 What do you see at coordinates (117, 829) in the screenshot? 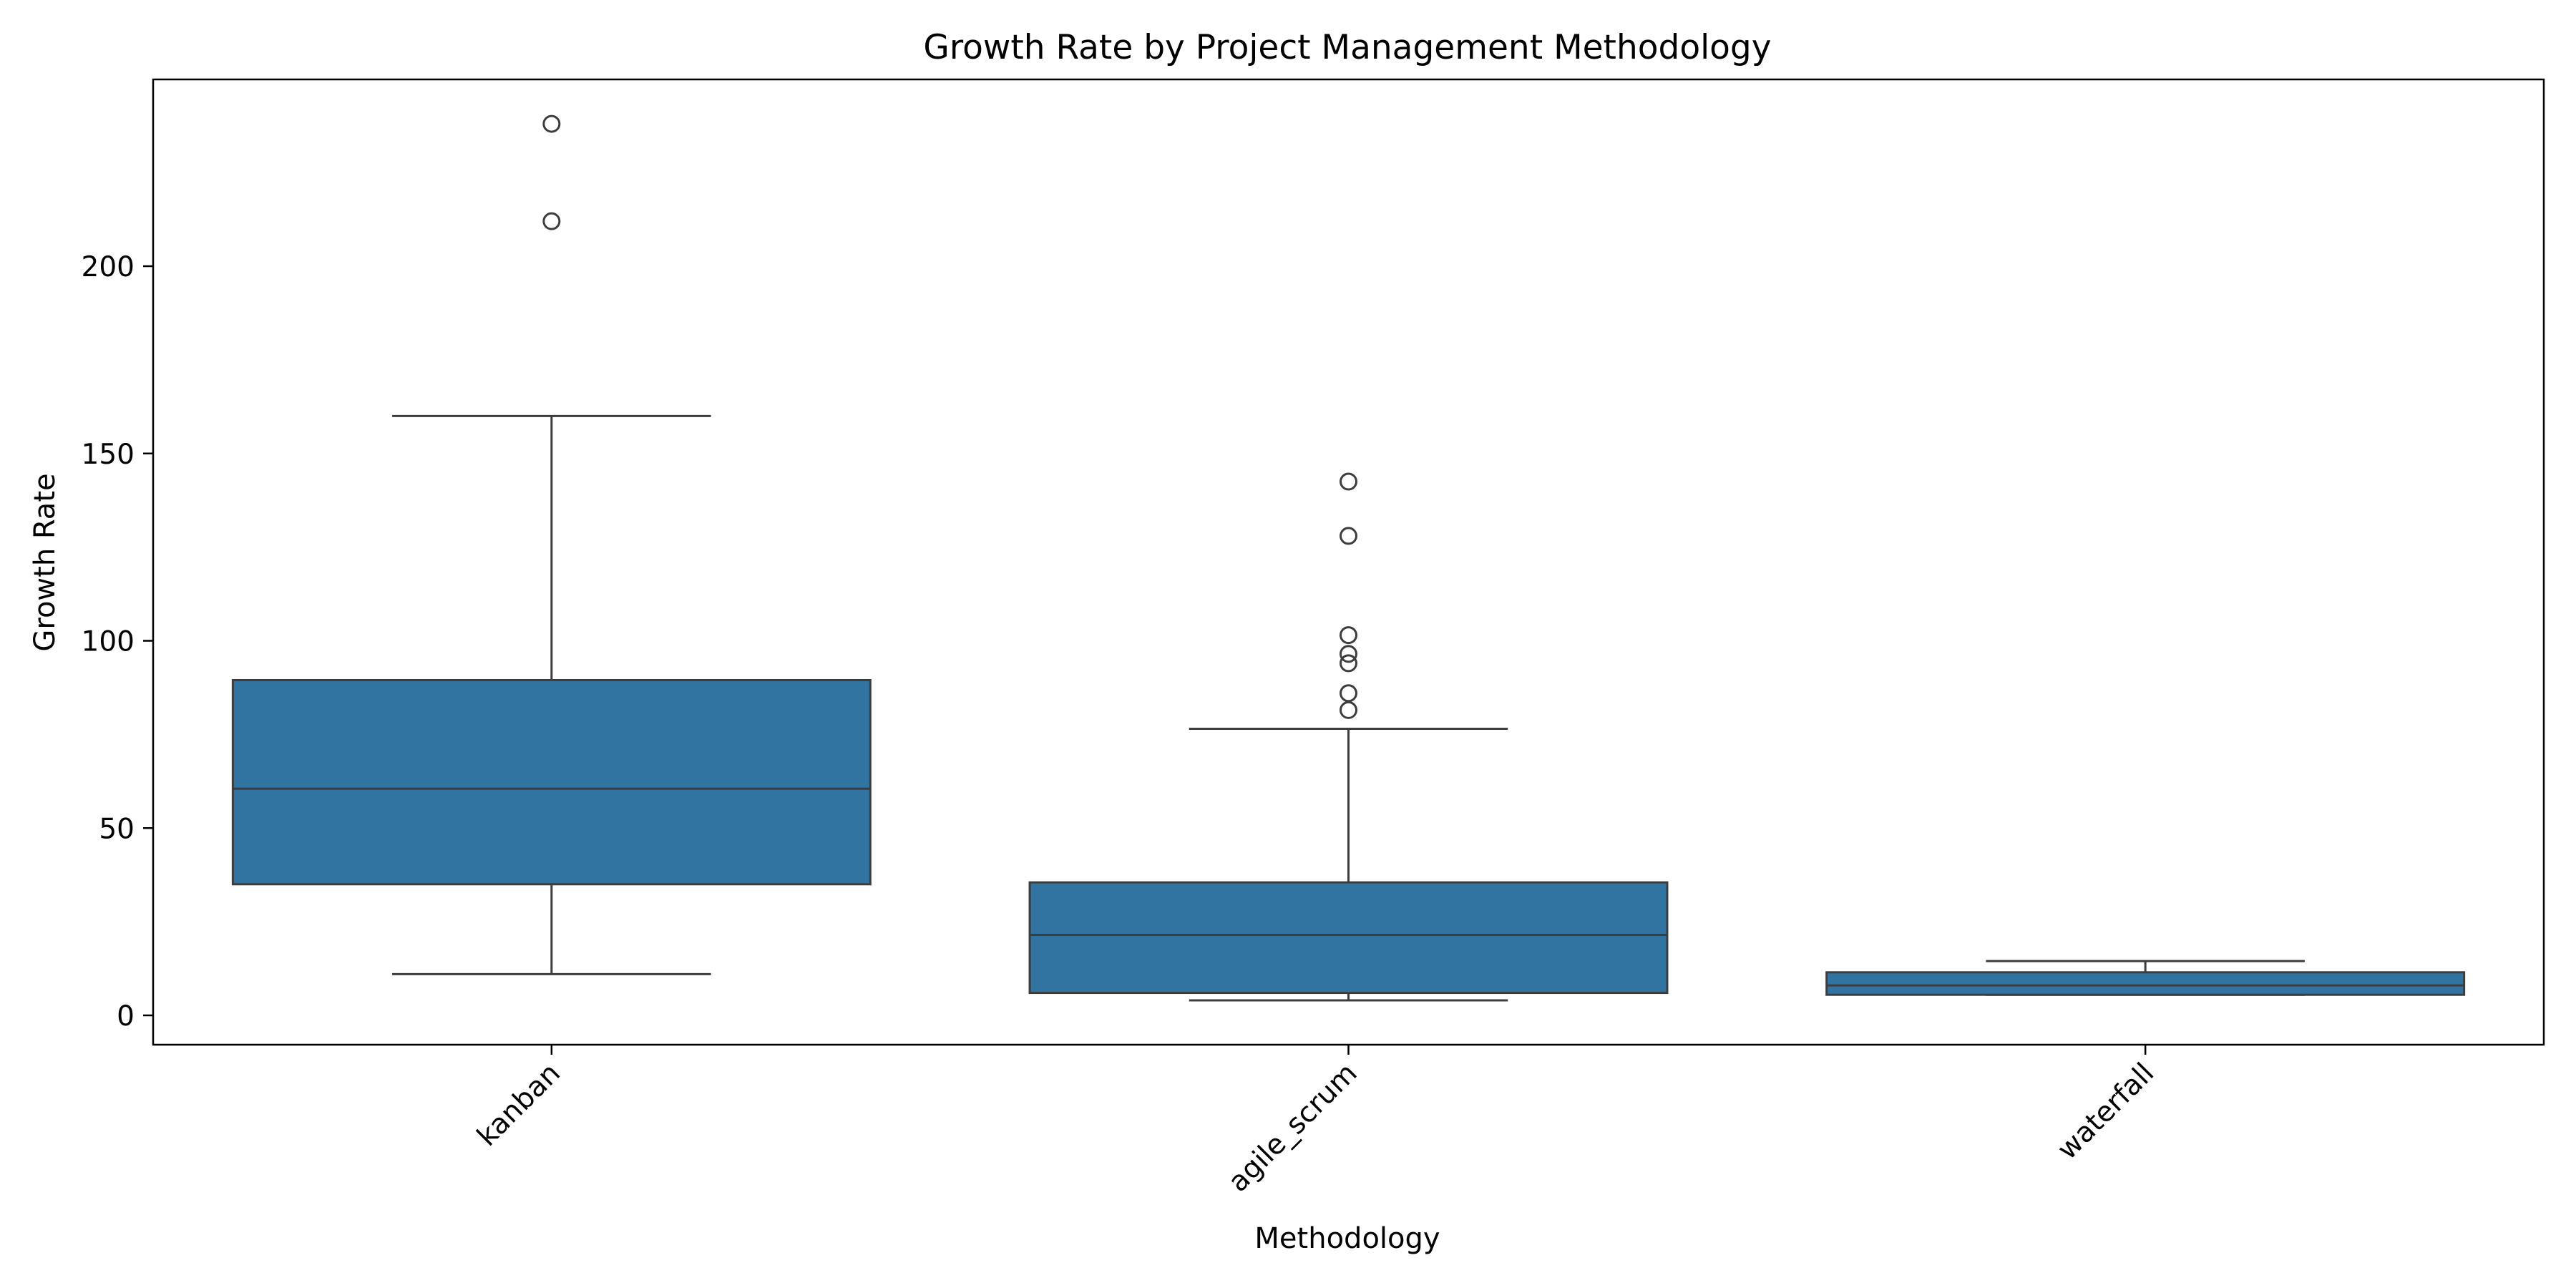
I see `y-tick-label: 50` at bounding box center [117, 829].